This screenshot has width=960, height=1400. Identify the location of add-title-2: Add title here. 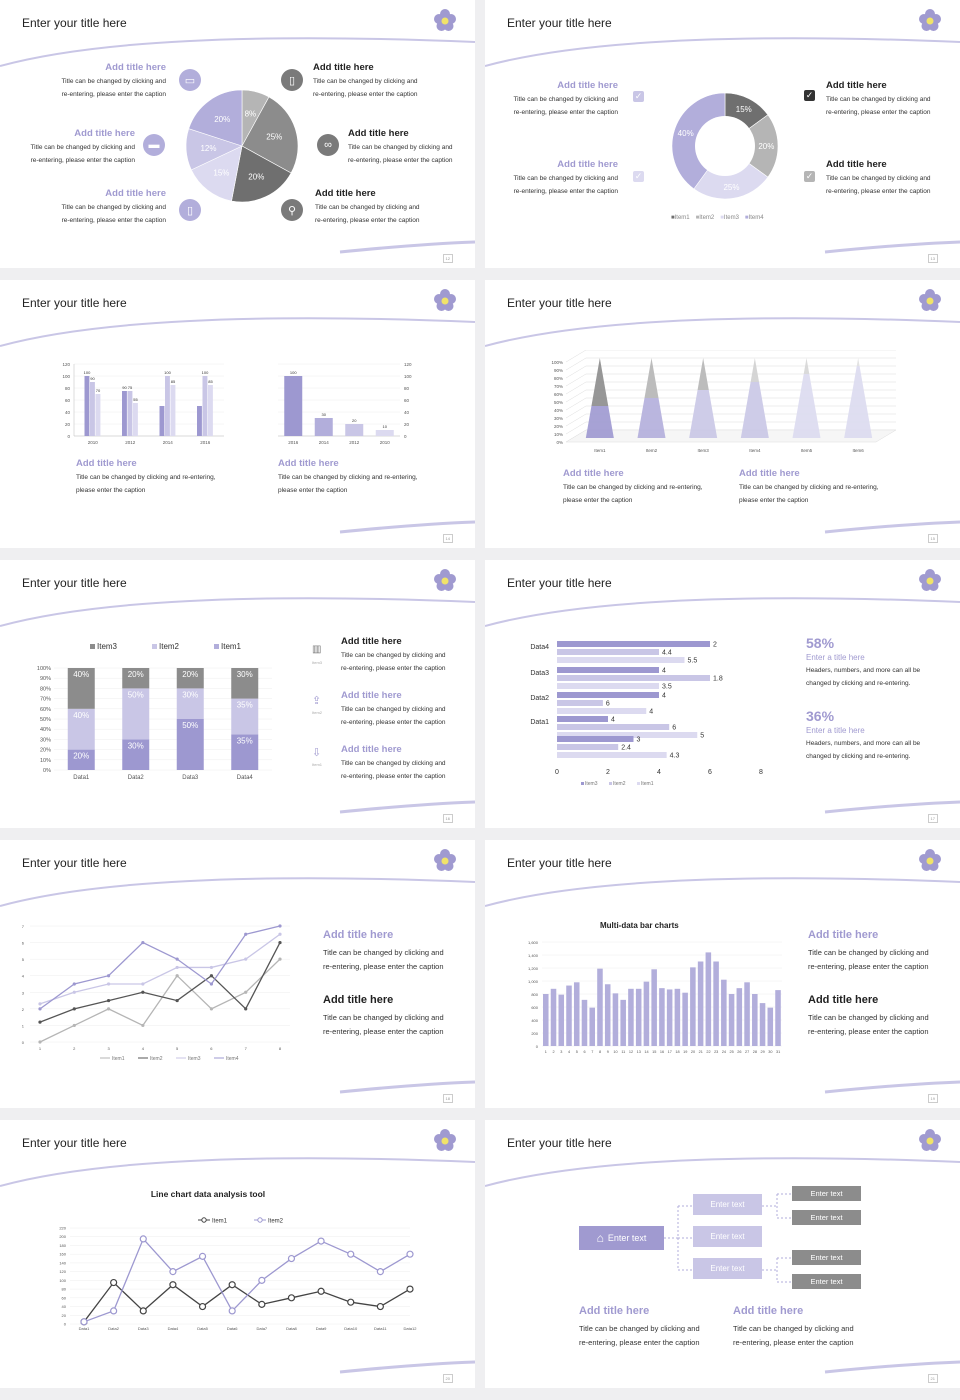
(358, 1000).